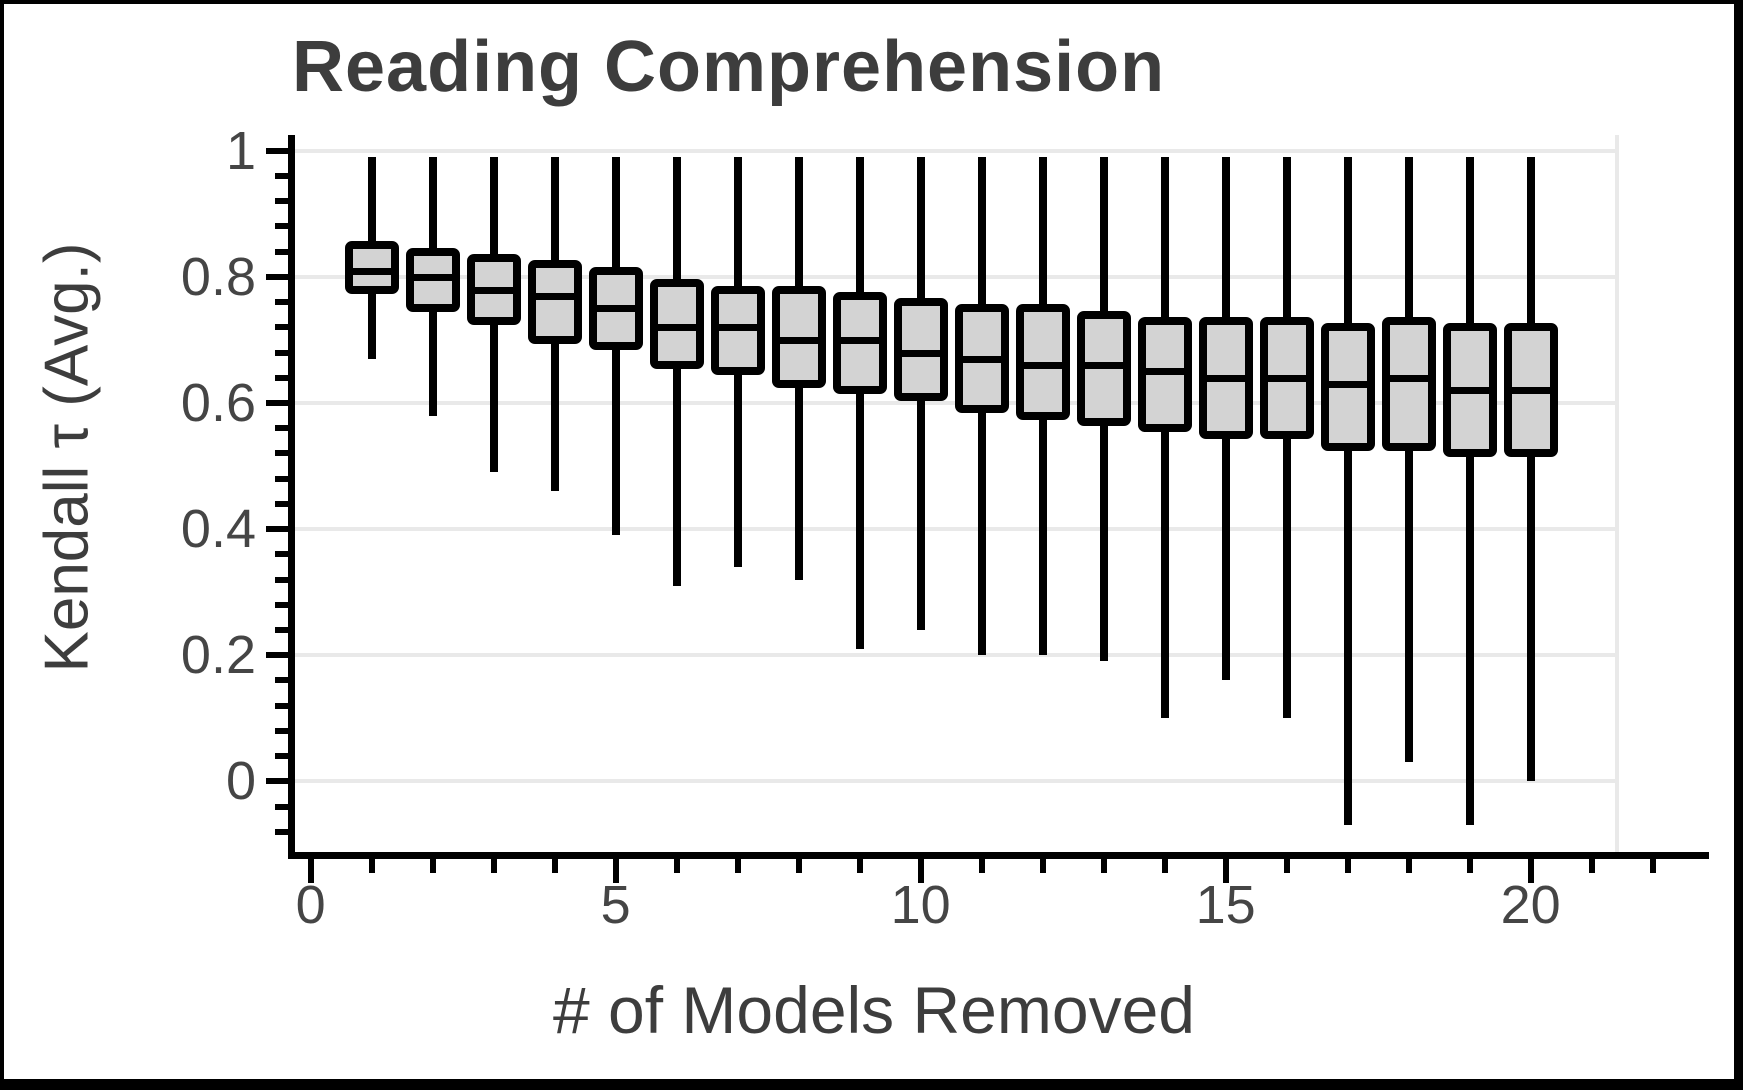 This screenshot has width=1743, height=1090. I want to click on y-tick-label: 0, so click(240, 781).